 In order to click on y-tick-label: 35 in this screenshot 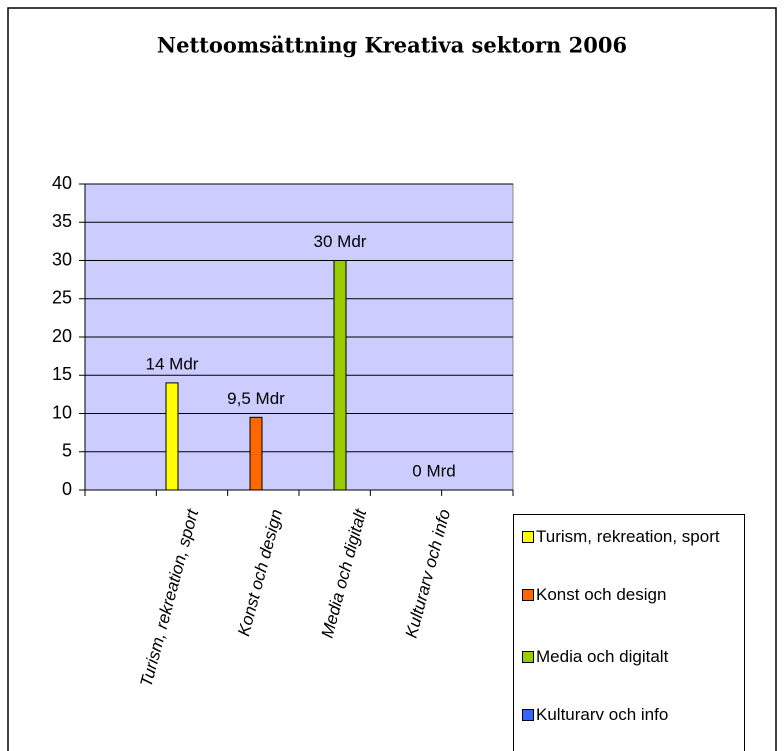, I will do `click(62, 221)`.